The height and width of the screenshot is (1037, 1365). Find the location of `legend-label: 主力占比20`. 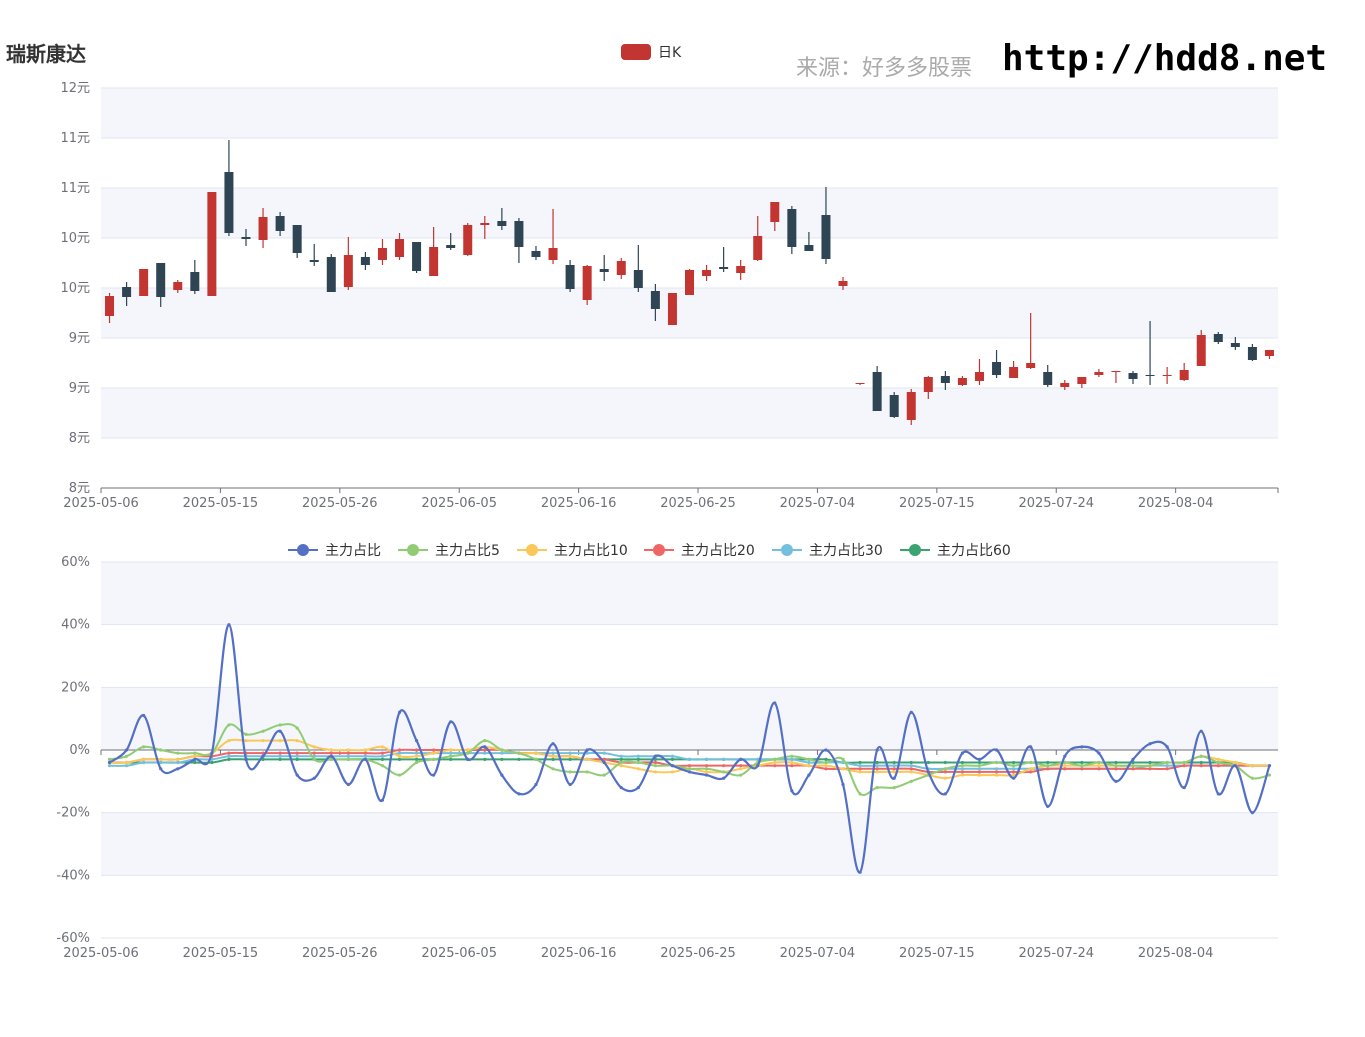

legend-label: 主力占比20 is located at coordinates (718, 551).